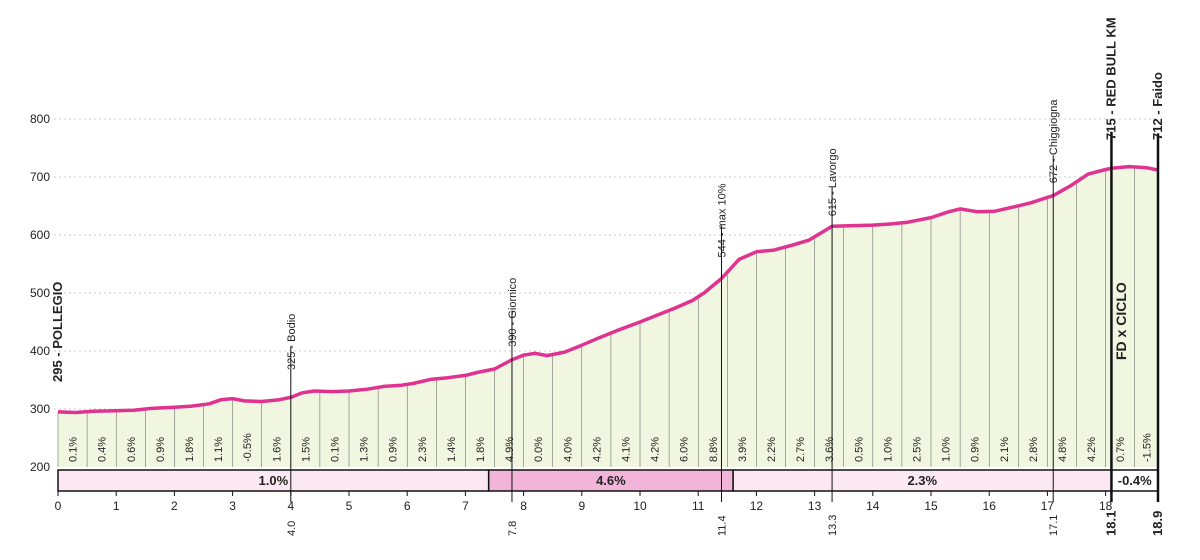  What do you see at coordinates (306, 449) in the screenshot?
I see `gradient-label: 1.5%` at bounding box center [306, 449].